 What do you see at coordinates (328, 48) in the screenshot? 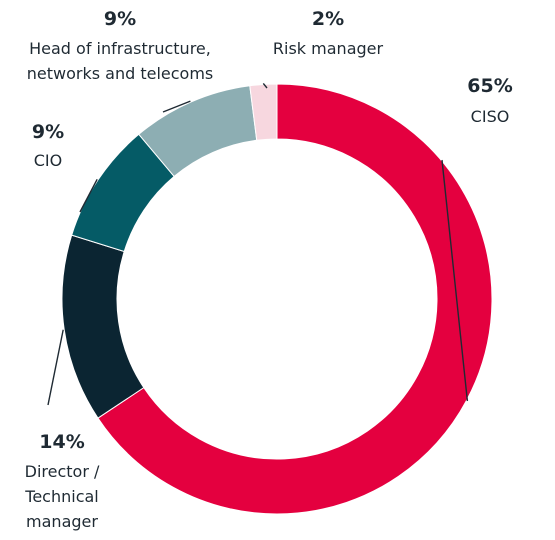
I see `slice-category-label: Risk manager` at bounding box center [328, 48].